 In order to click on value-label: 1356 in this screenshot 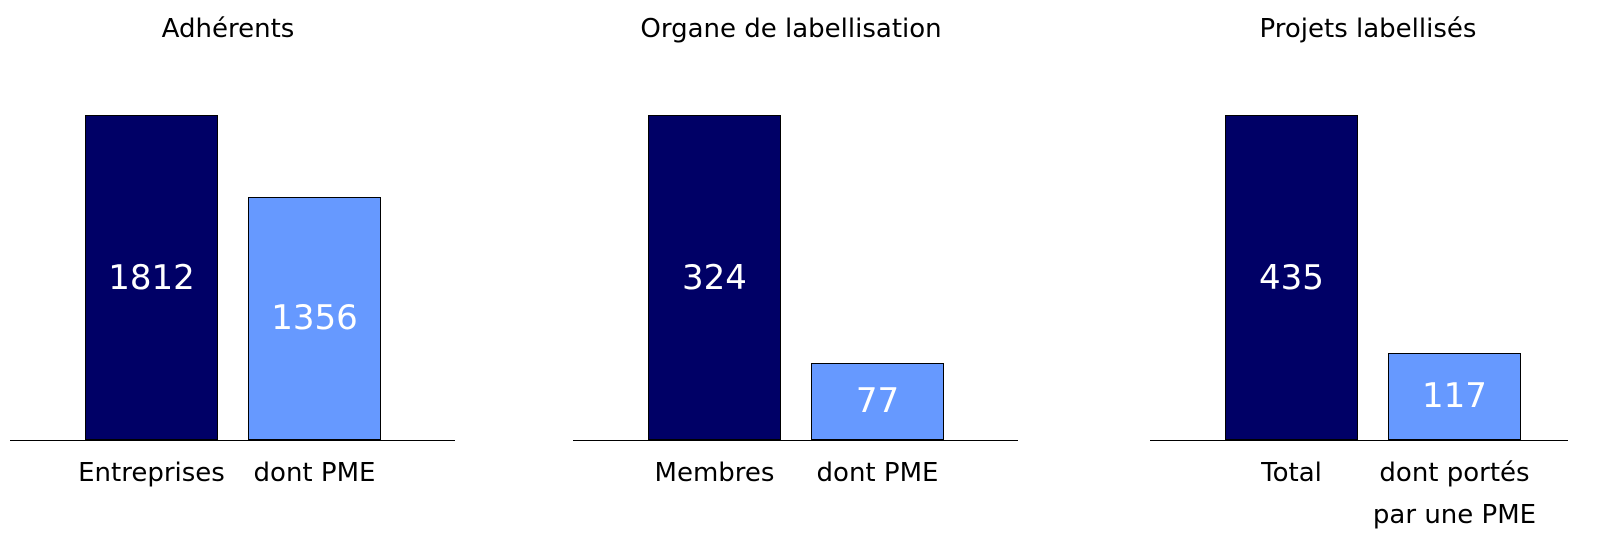, I will do `click(314, 318)`.